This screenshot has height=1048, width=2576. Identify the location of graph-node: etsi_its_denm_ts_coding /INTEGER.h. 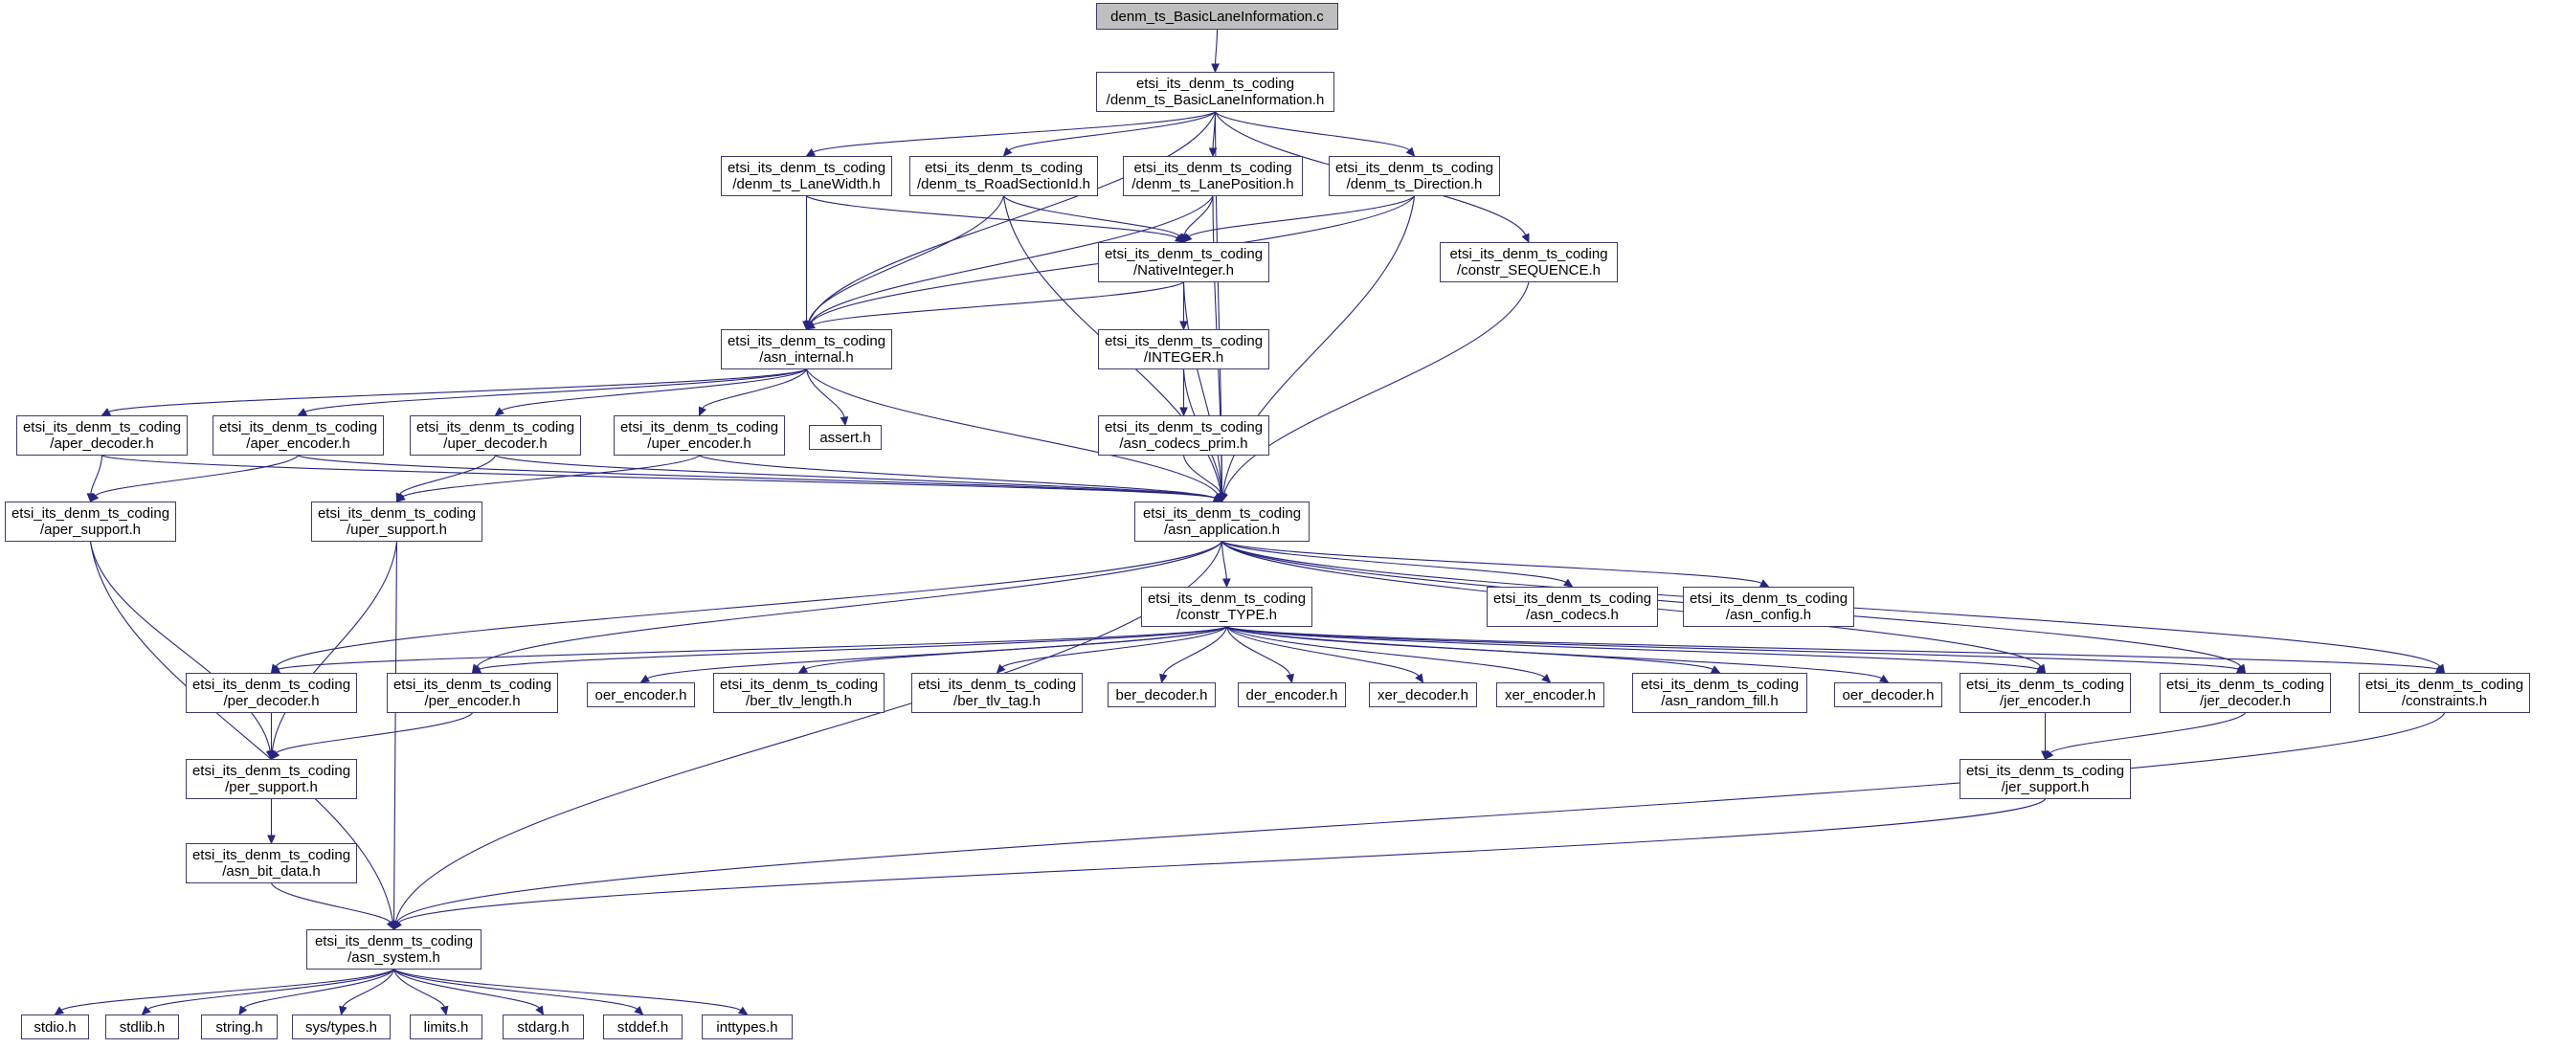
(1184, 349).